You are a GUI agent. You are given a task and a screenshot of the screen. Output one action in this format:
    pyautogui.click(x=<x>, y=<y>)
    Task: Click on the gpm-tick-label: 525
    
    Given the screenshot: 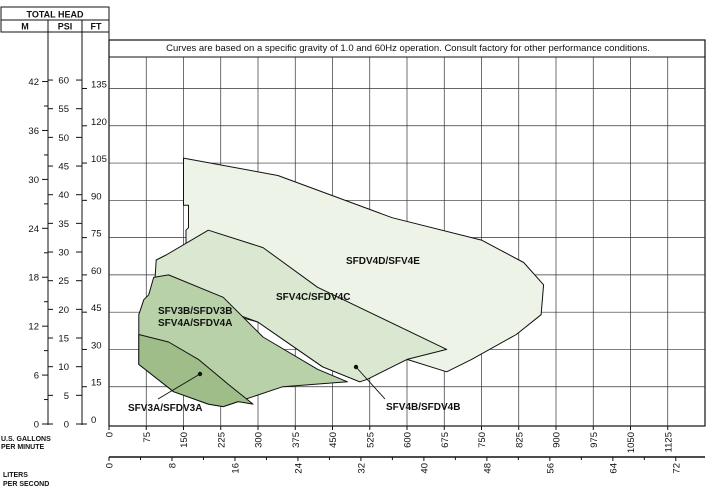 What is the action you would take?
    pyautogui.click(x=370, y=440)
    